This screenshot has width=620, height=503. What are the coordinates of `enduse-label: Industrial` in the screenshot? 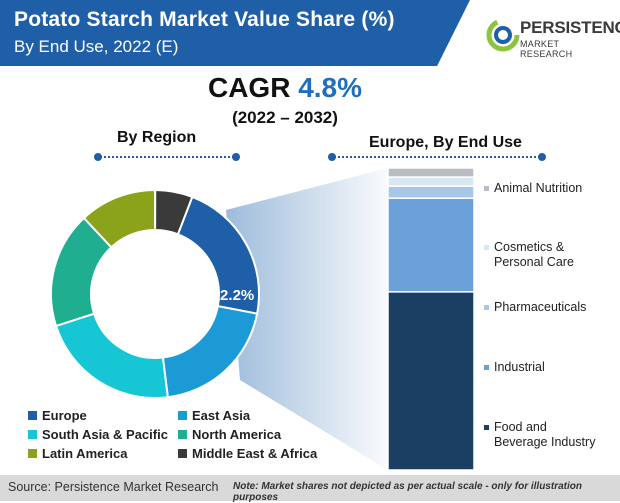 It's located at (514, 367).